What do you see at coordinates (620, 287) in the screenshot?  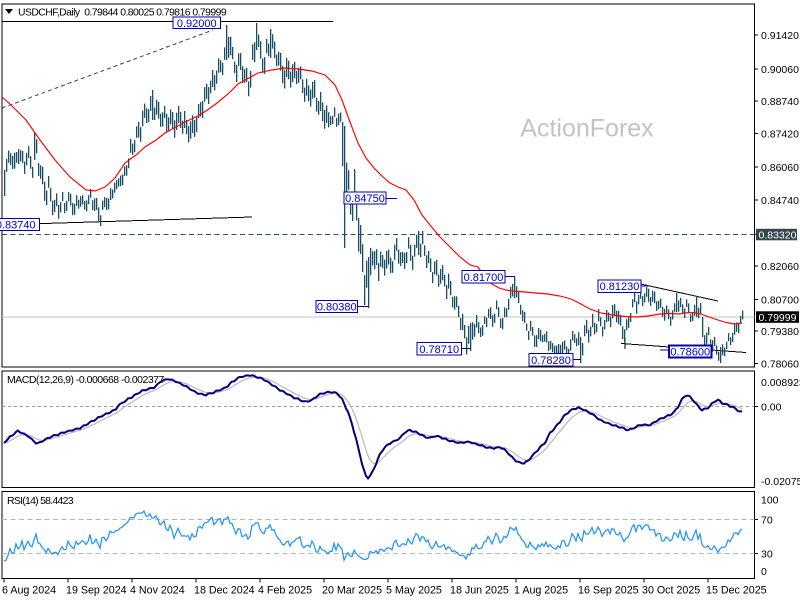 I see `svg-text: 0.81230` at bounding box center [620, 287].